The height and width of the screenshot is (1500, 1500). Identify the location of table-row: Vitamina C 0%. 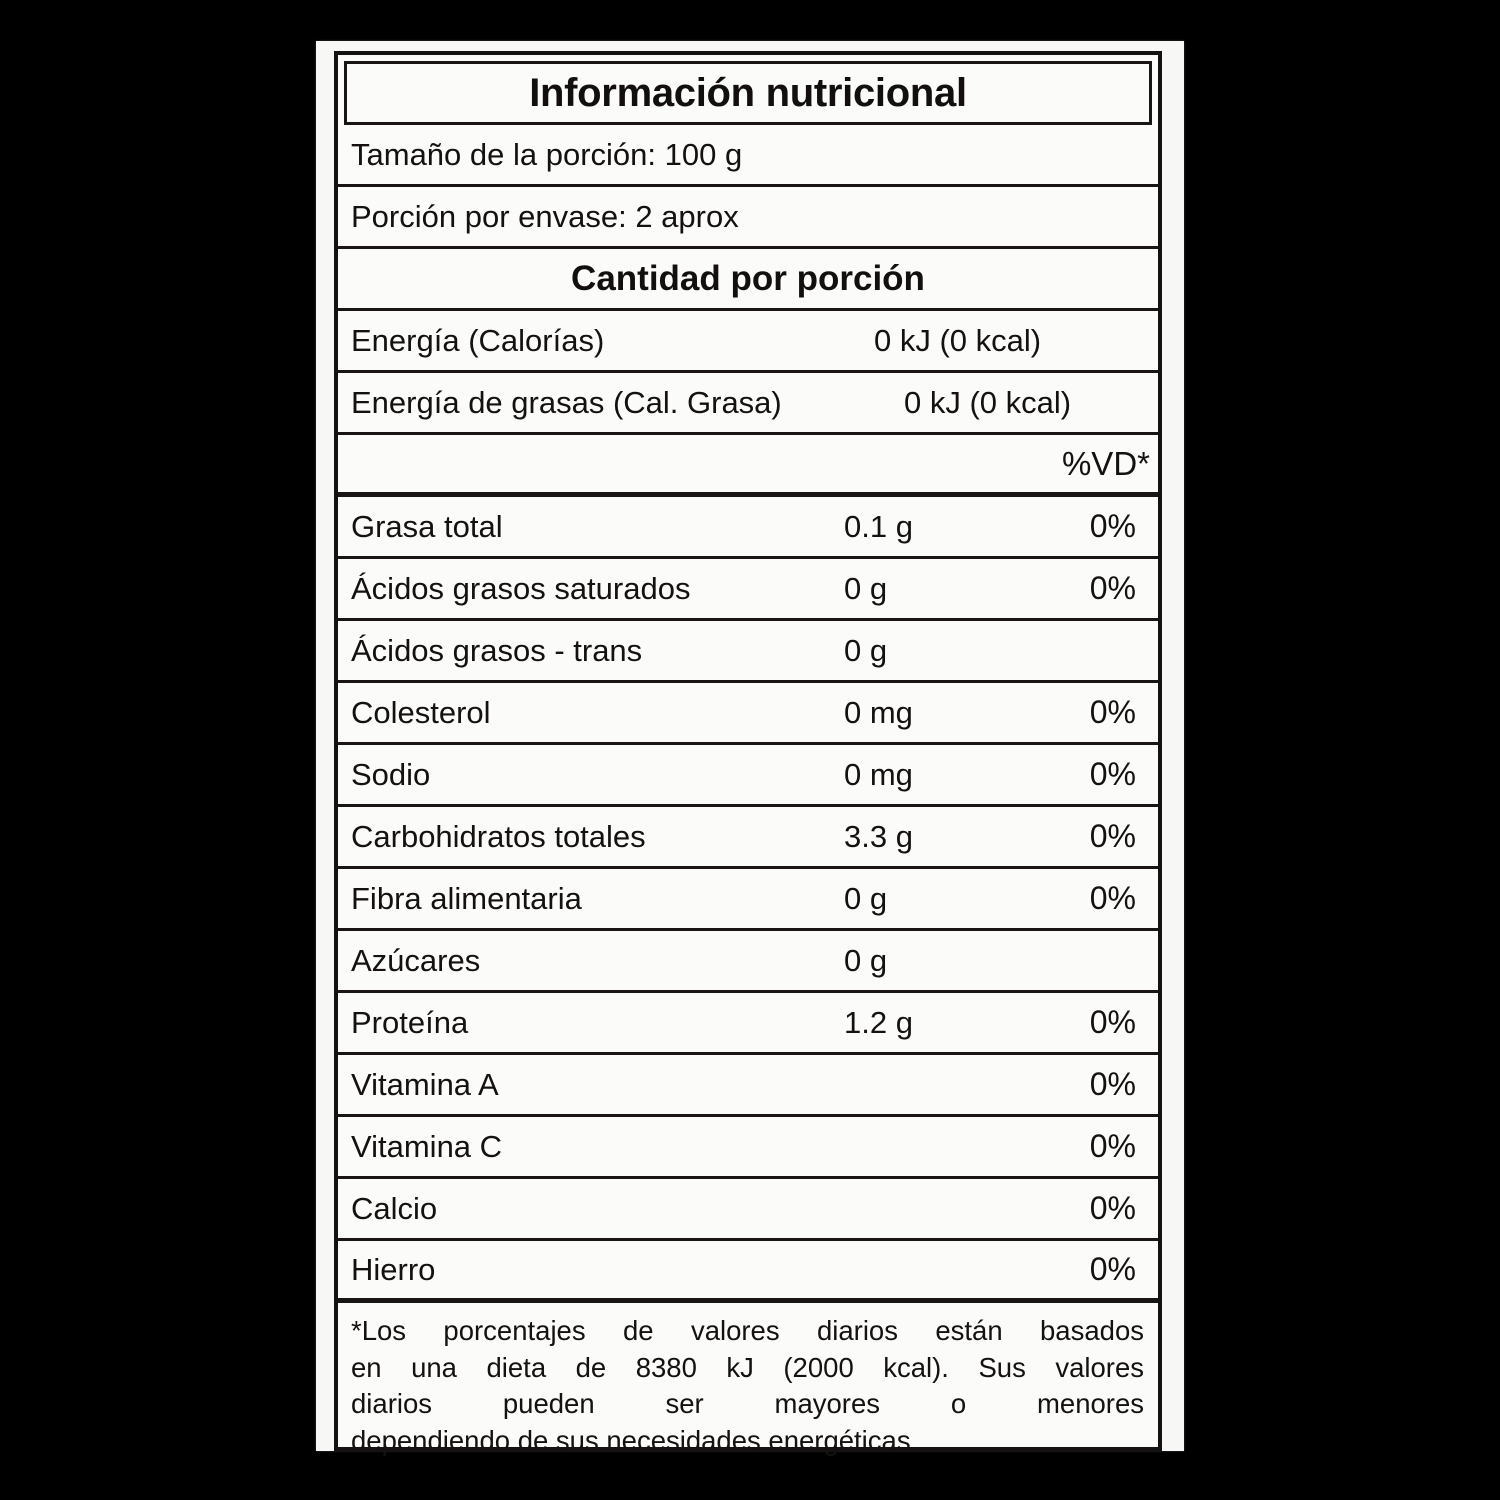
(748, 1148).